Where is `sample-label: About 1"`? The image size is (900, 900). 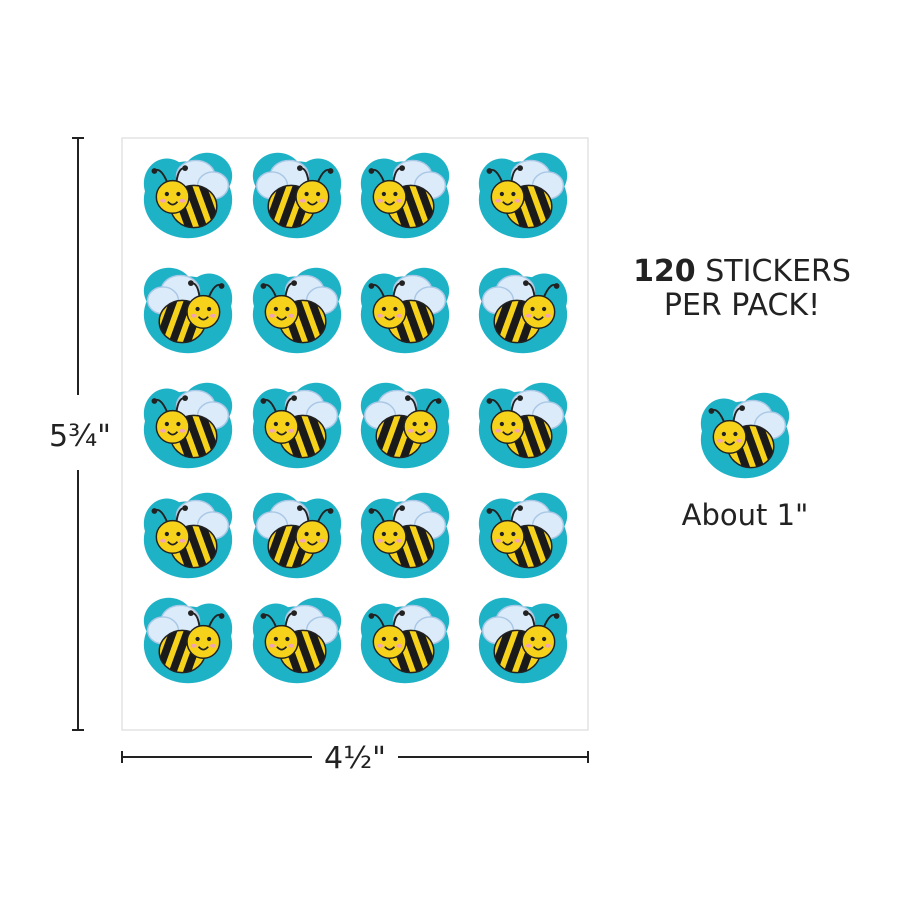 sample-label: About 1" is located at coordinates (745, 515).